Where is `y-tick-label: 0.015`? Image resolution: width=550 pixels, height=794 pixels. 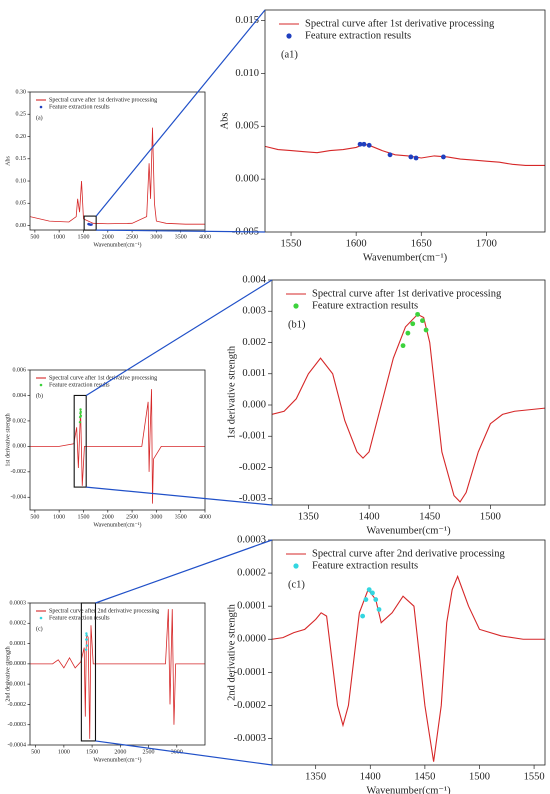 y-tick-label: 0.015 is located at coordinates (247, 20).